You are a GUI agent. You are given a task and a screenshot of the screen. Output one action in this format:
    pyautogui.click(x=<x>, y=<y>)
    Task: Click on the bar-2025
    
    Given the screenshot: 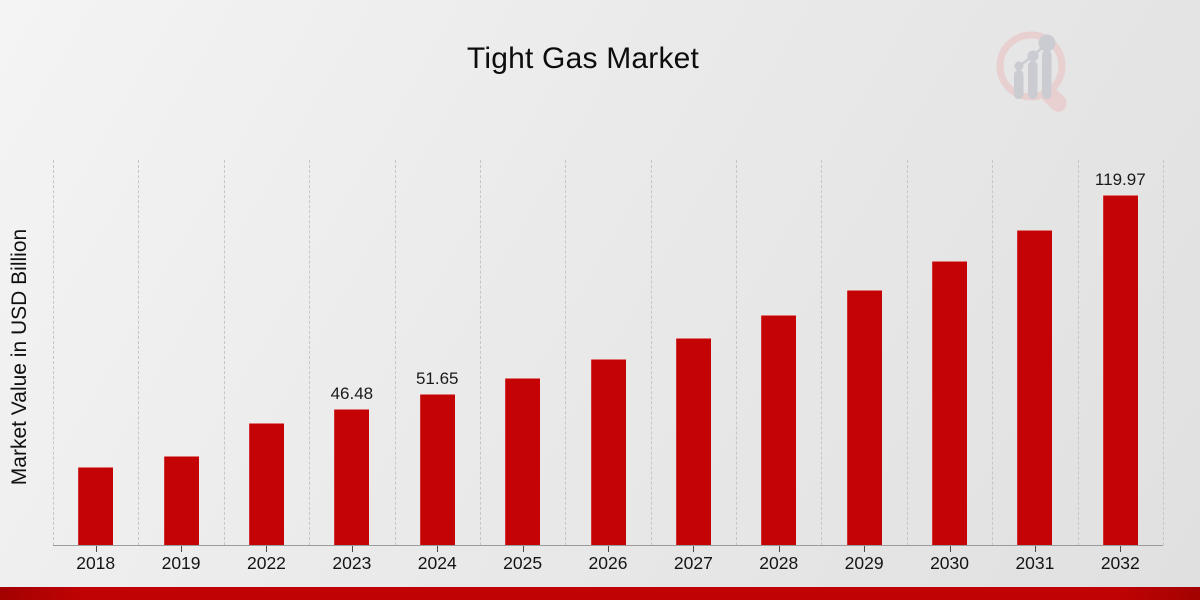 What is the action you would take?
    pyautogui.click(x=523, y=461)
    